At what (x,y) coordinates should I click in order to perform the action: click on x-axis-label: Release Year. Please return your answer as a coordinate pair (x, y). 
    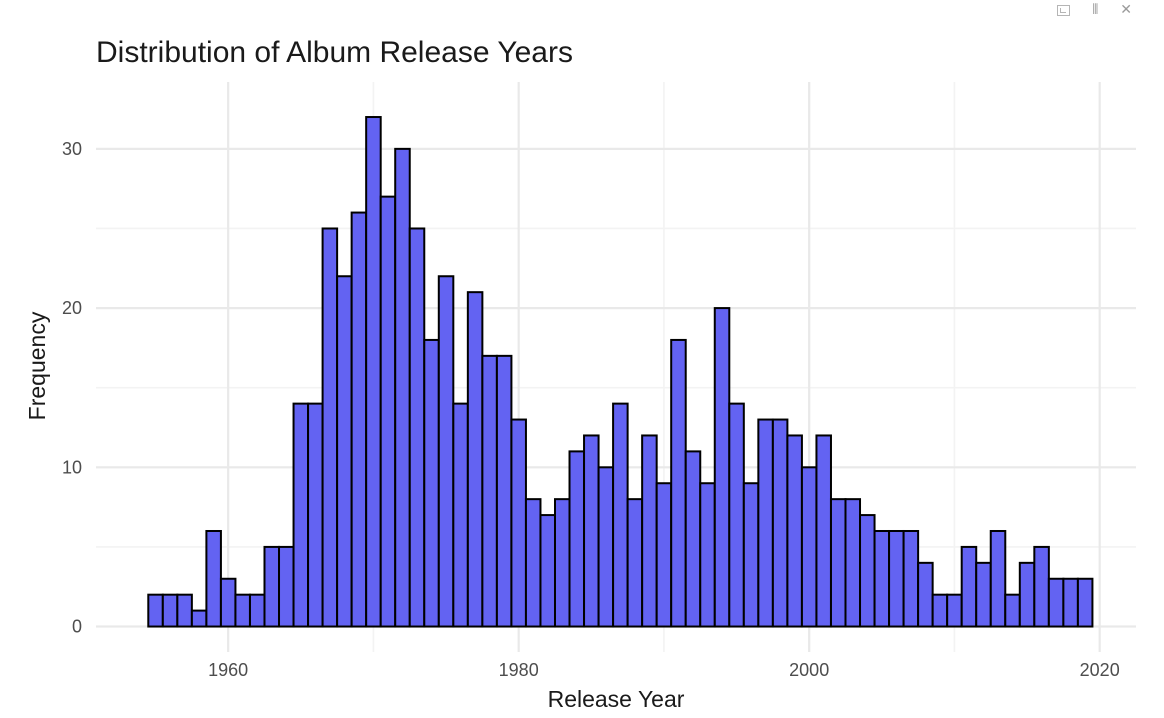
    Looking at the image, I should click on (616, 699).